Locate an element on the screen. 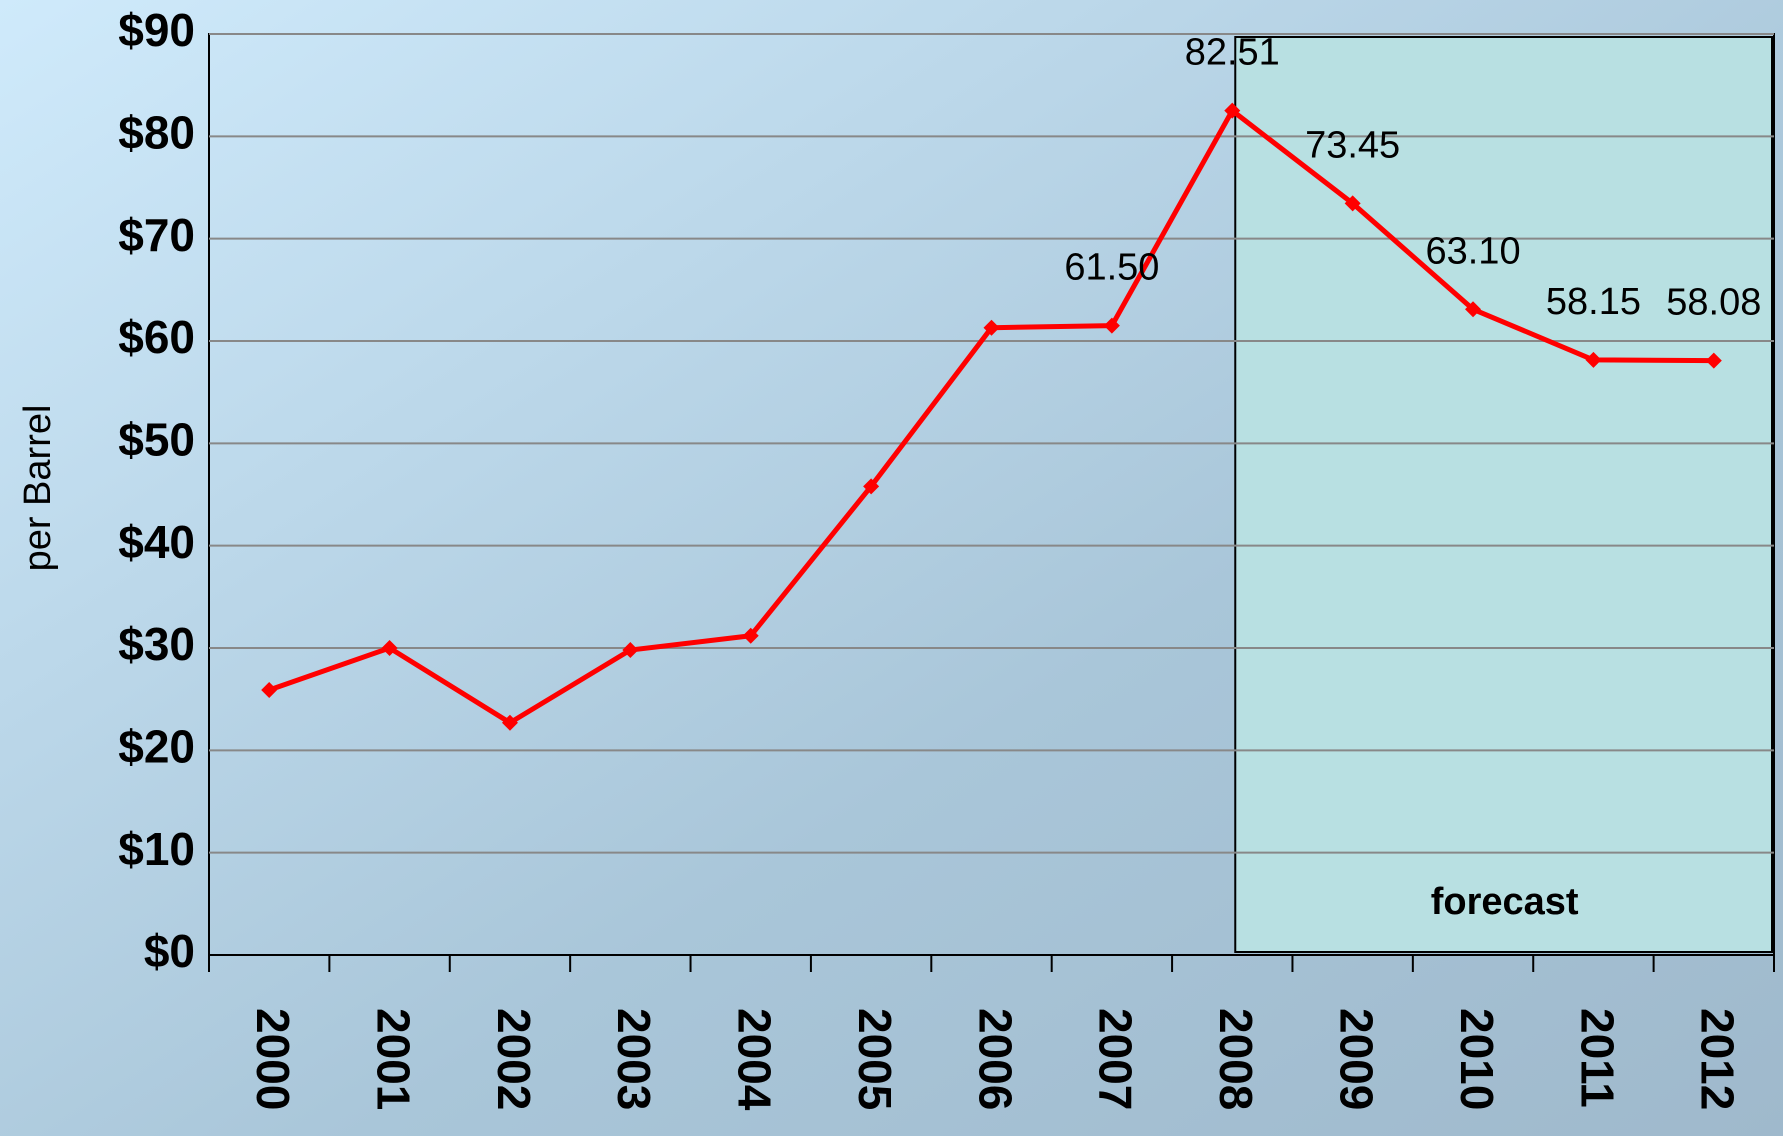 The width and height of the screenshot is (1783, 1136). x-tick-label: 2010 is located at coordinates (1477, 1059).